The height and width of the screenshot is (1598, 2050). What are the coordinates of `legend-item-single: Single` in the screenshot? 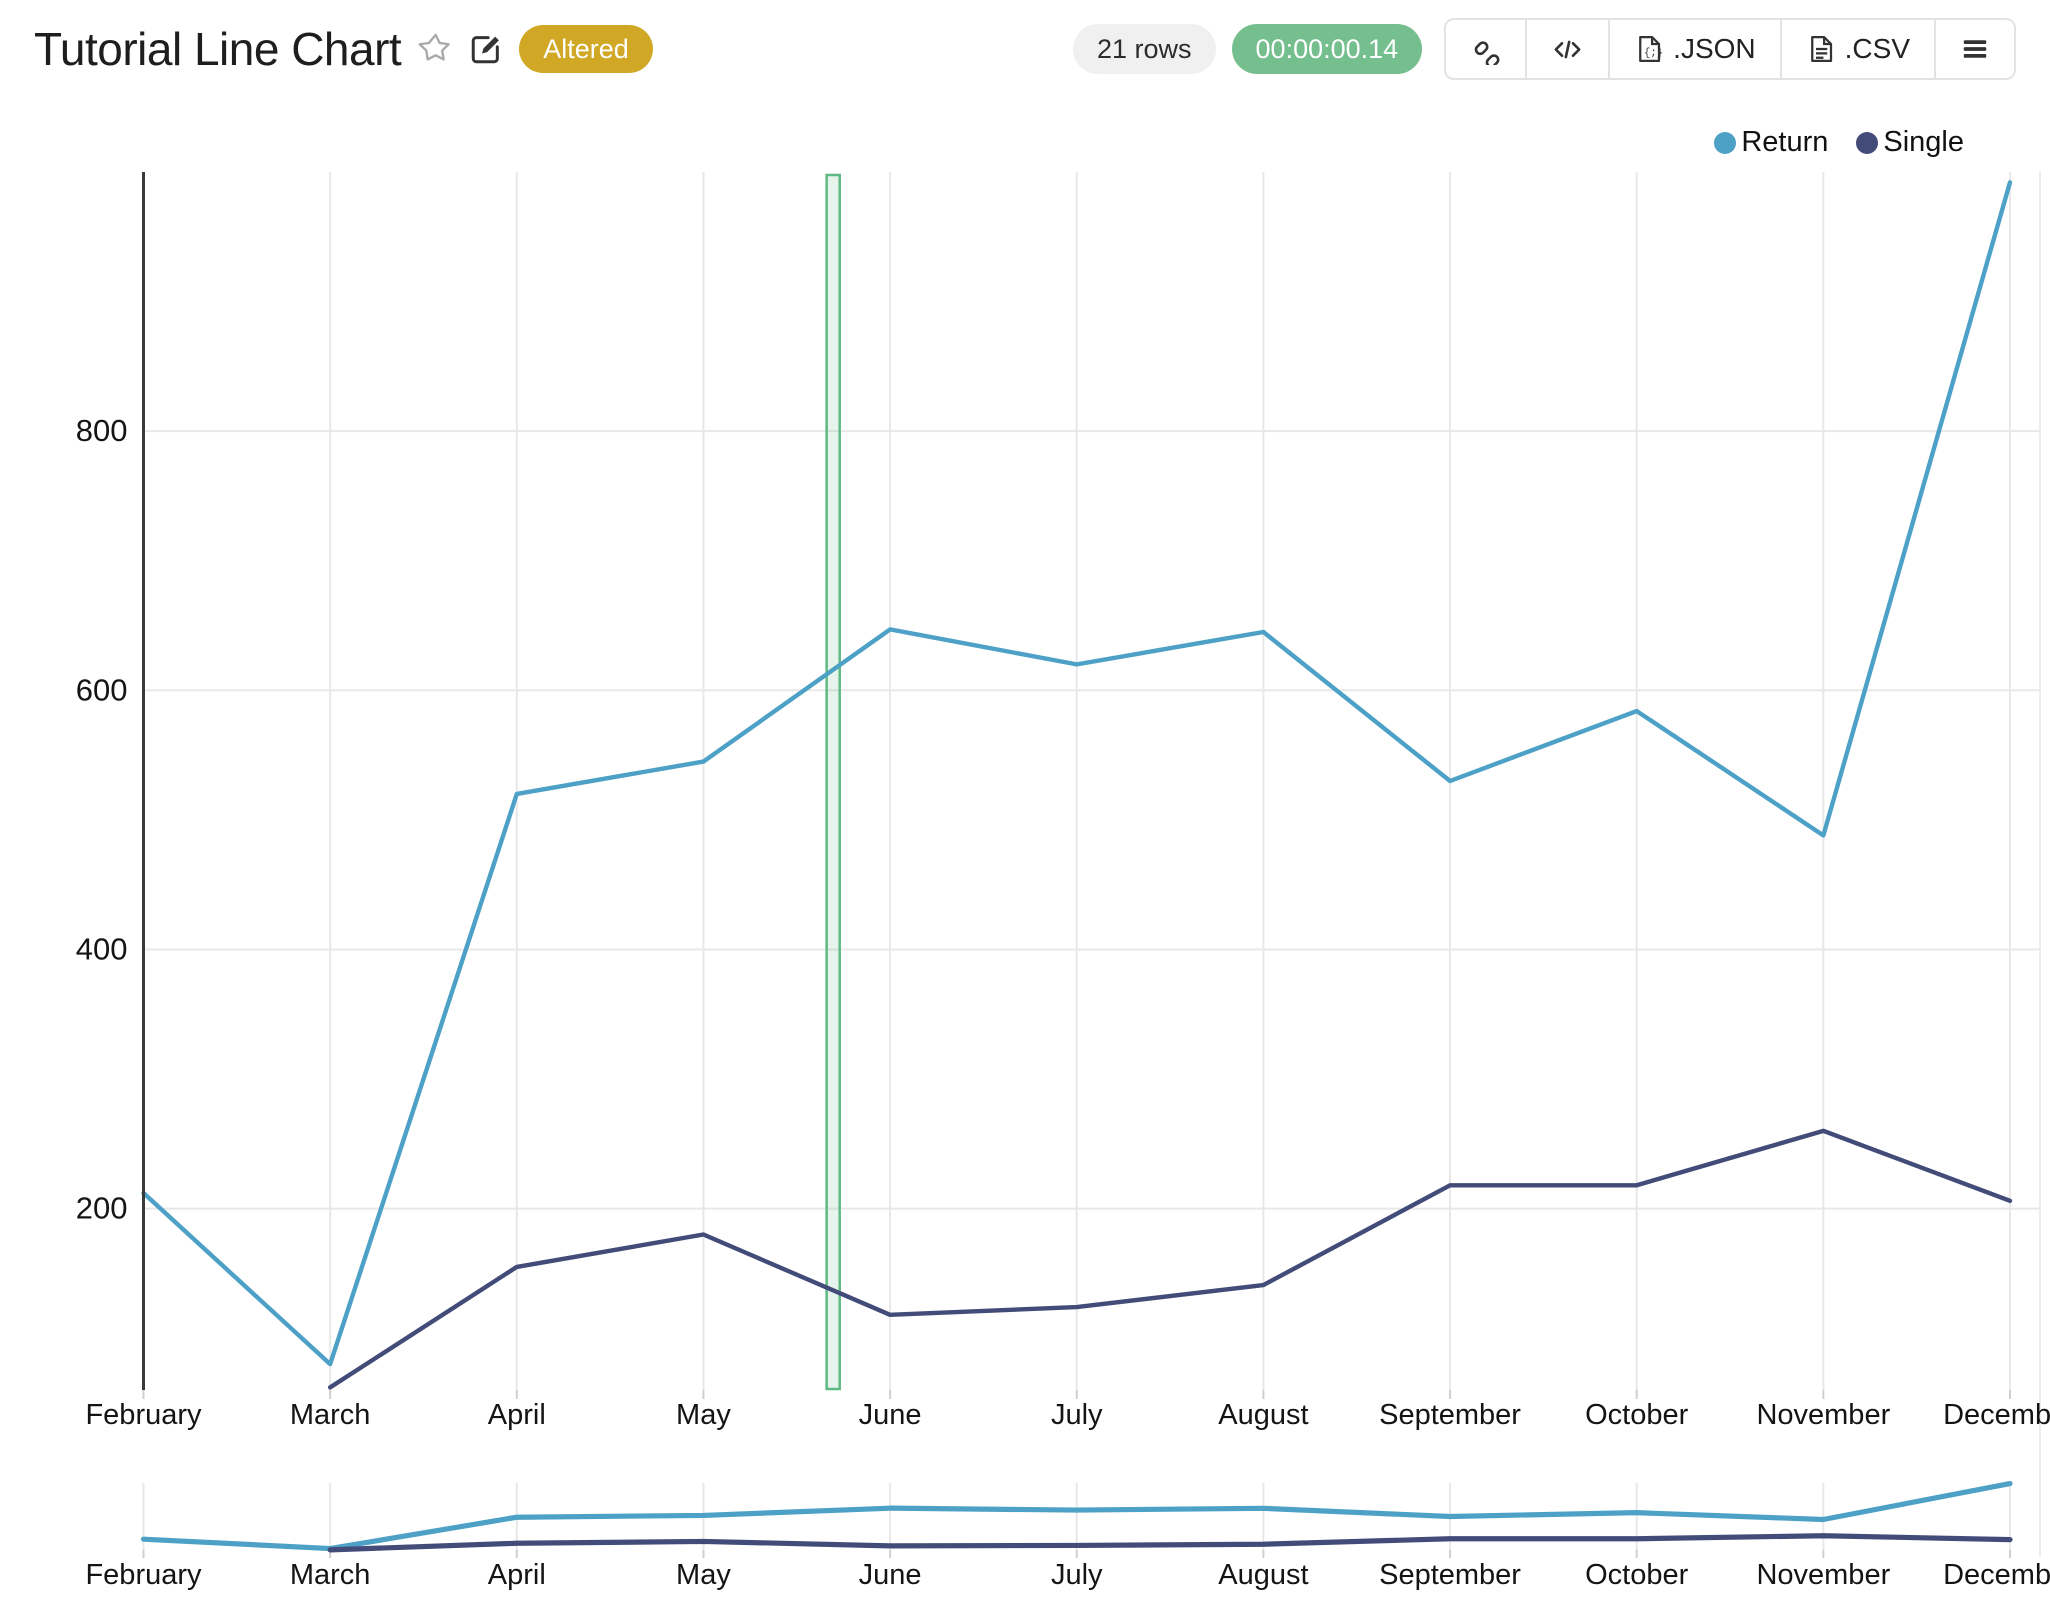 It's located at (1910, 142).